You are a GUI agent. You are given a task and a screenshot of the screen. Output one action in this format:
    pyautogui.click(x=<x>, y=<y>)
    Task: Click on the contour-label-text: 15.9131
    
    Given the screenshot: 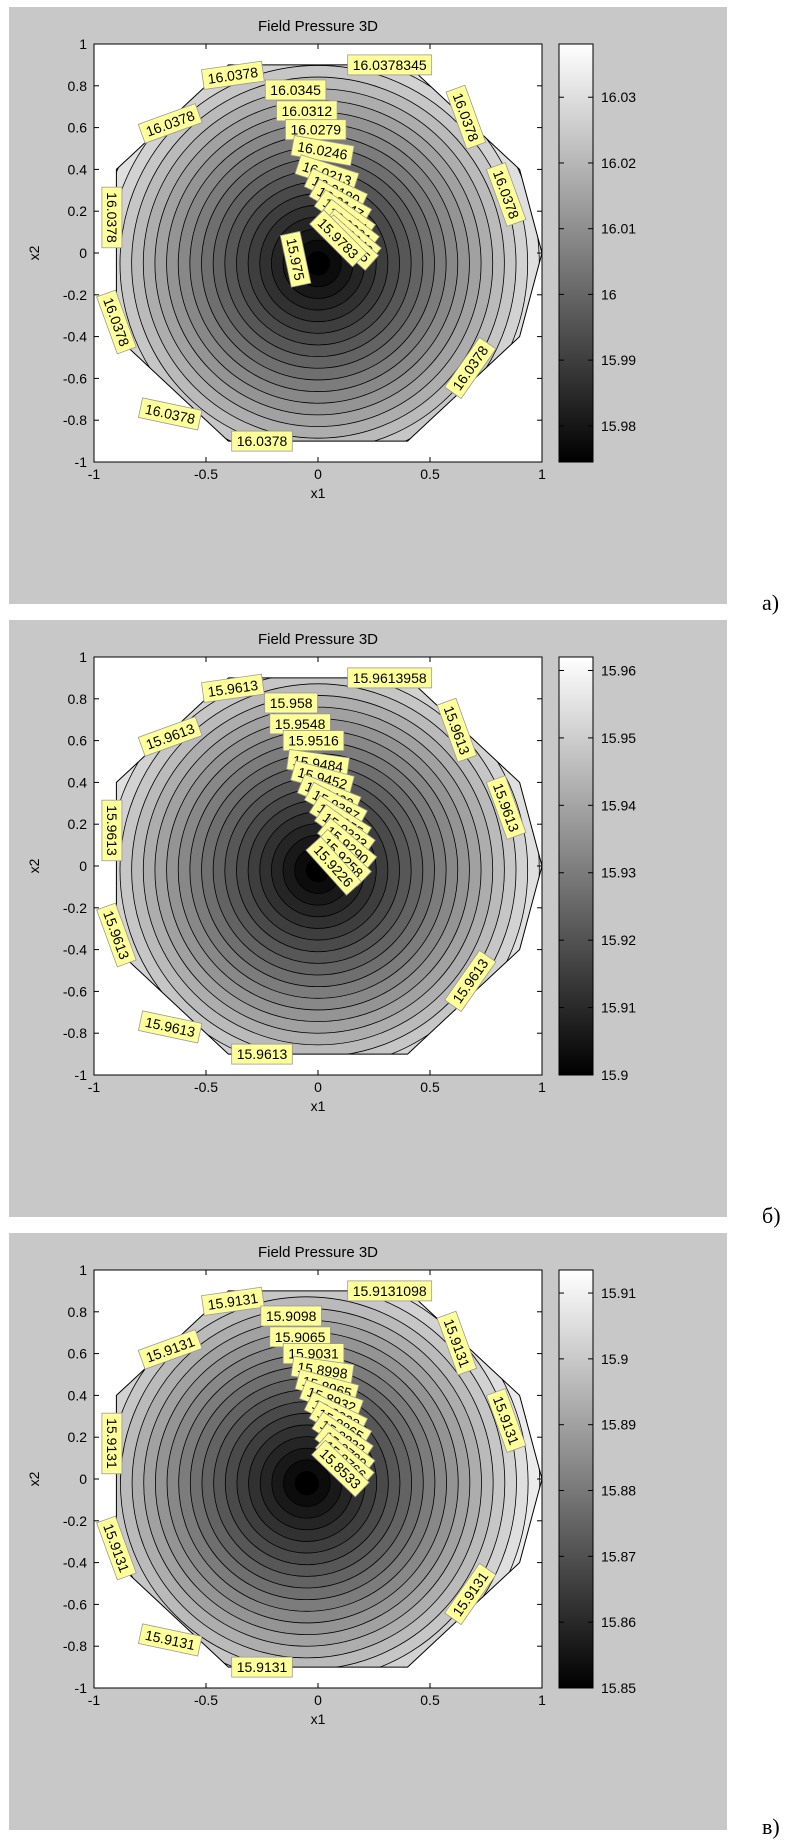 What is the action you would take?
    pyautogui.click(x=233, y=1301)
    